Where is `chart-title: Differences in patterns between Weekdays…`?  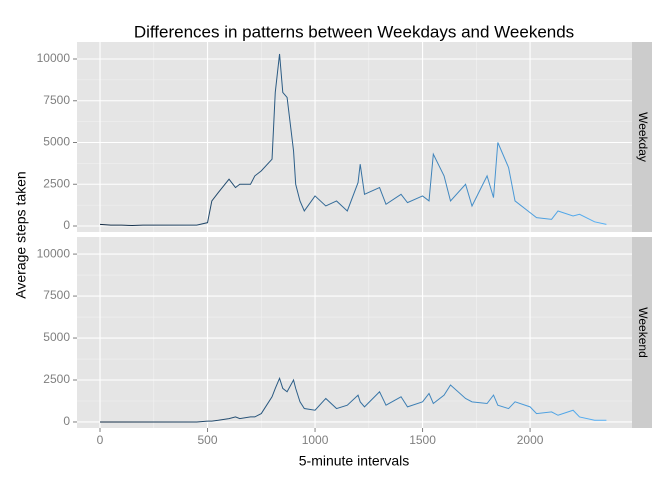
chart-title: Differences in patterns between Weekdays… is located at coordinates (354, 31).